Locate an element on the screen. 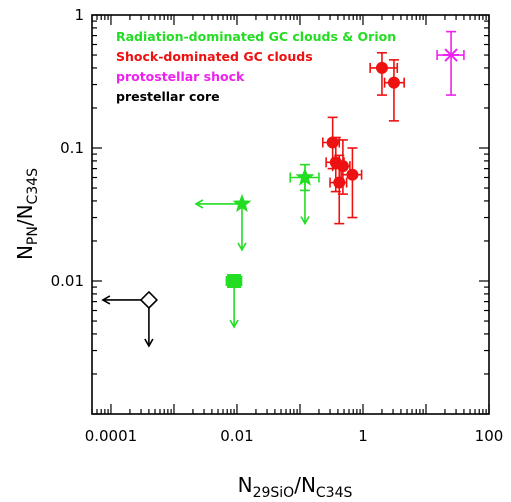 This screenshot has width=511, height=502. y-axis-title-sep: / is located at coordinates (25, 222).